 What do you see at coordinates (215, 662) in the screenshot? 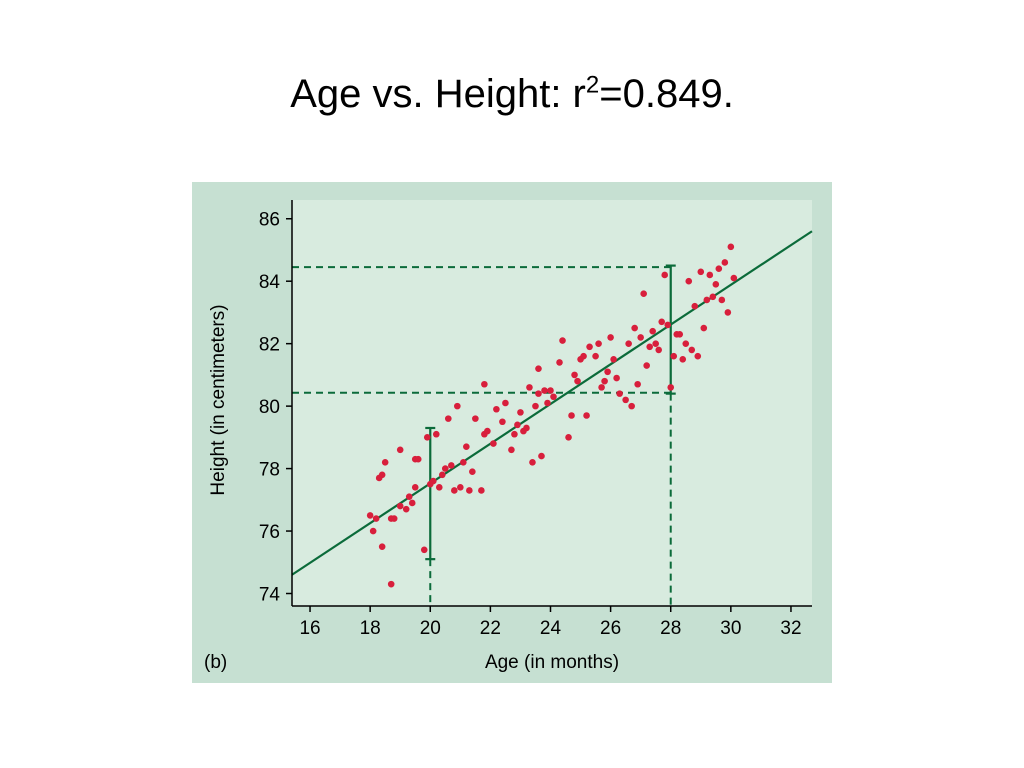
I see `panel-label: (b)` at bounding box center [215, 662].